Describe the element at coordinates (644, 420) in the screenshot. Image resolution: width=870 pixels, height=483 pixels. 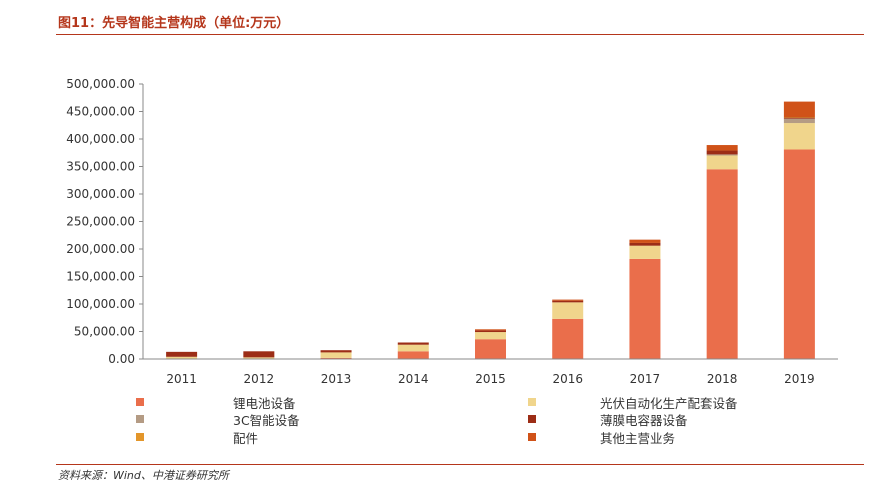
I see `legend-label: 薄膜电容器设备` at that location.